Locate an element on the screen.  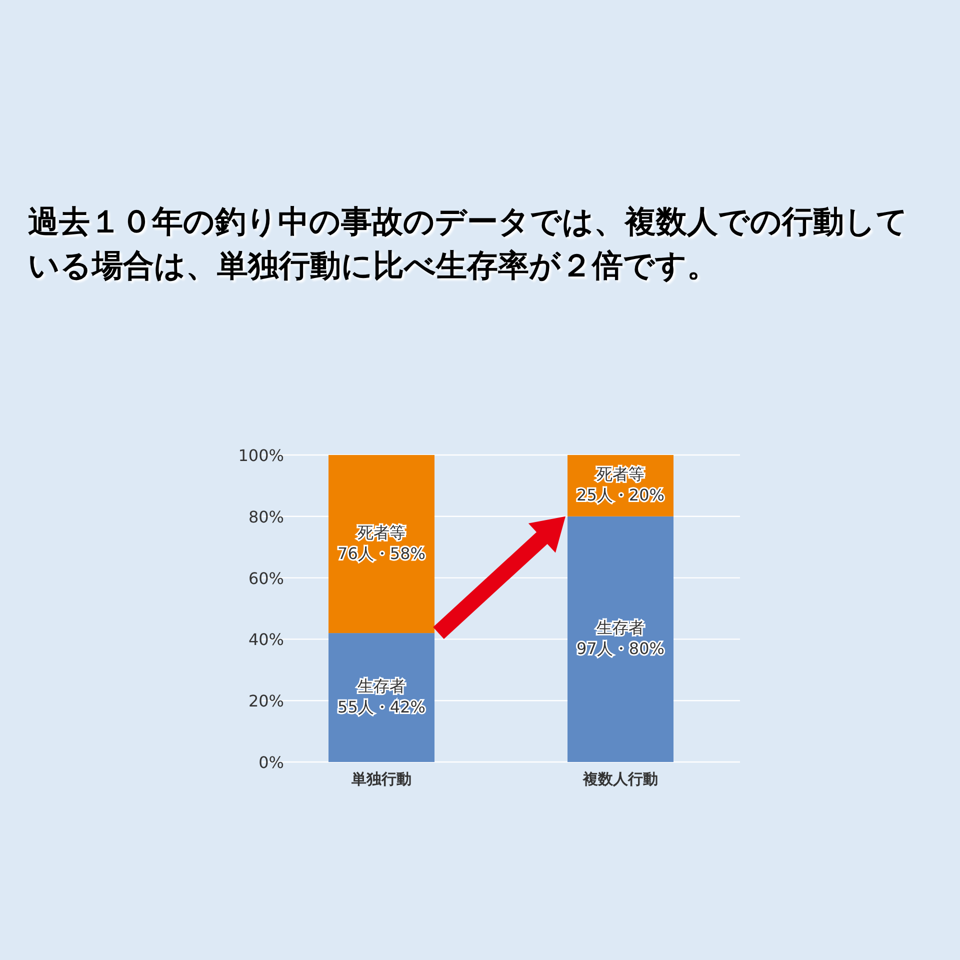
data-label: 55人・42% is located at coordinates (382, 707).